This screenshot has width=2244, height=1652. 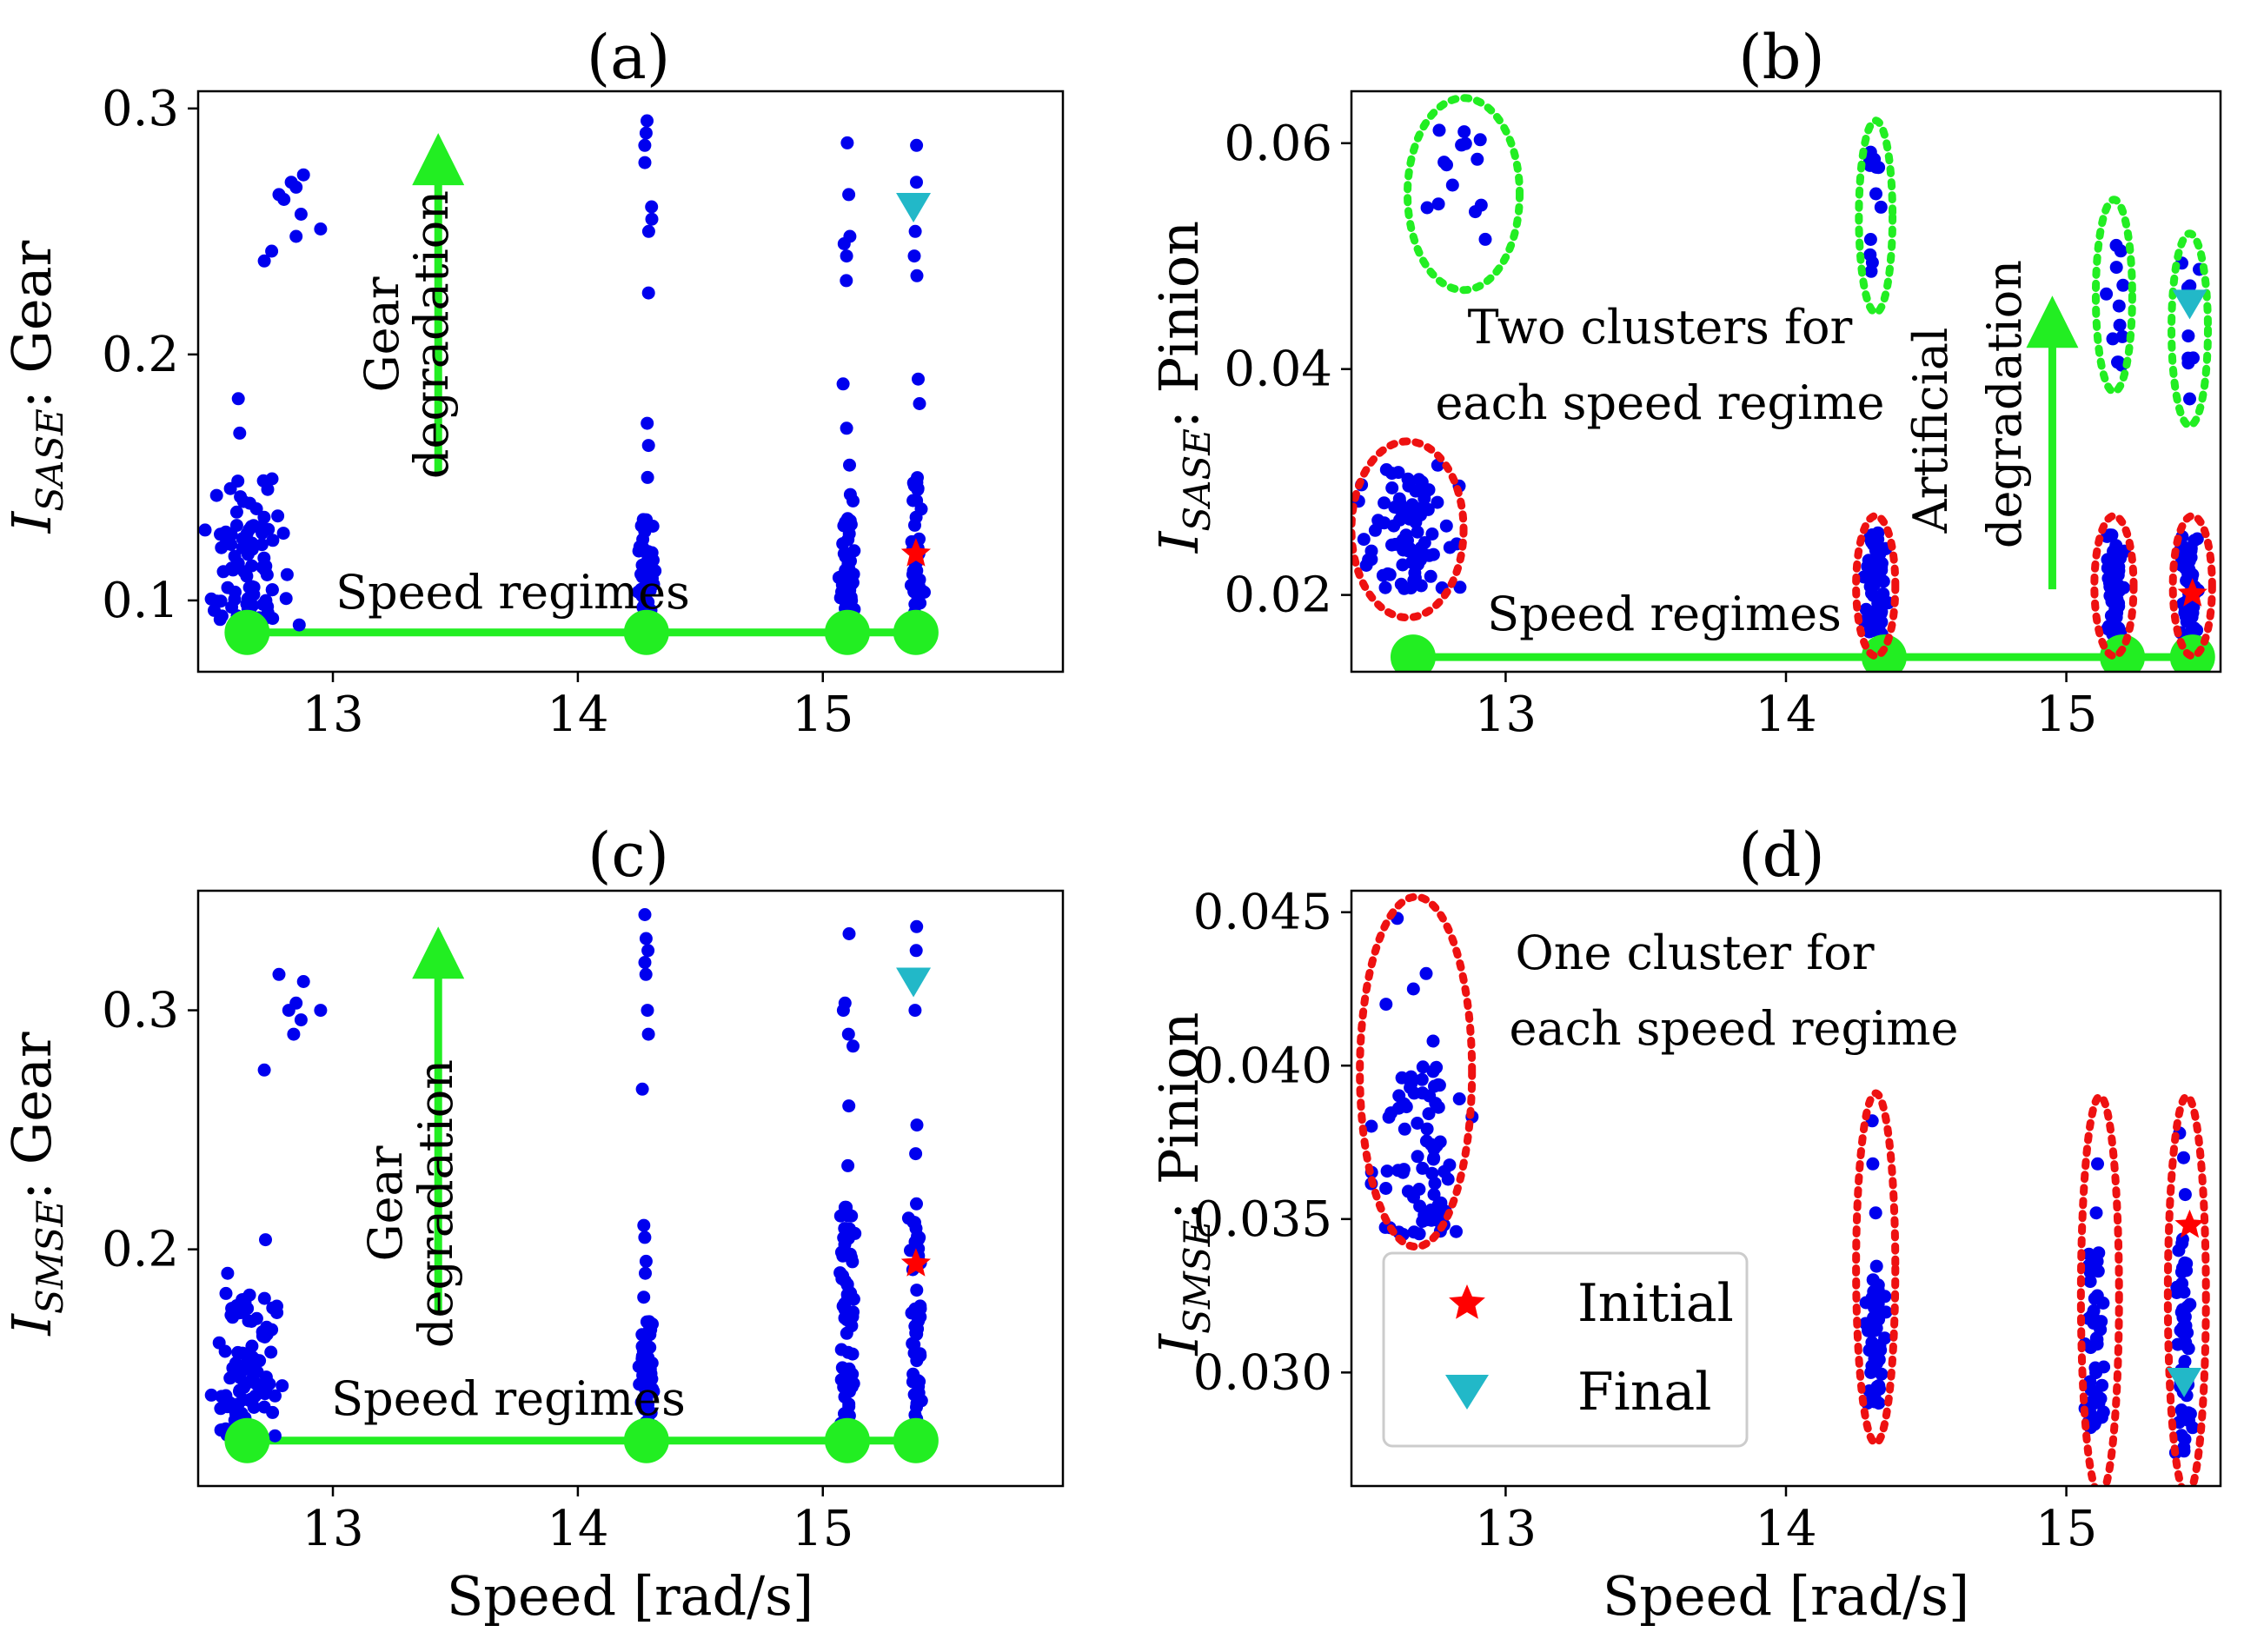 What do you see at coordinates (50, 460) in the screenshot?
I see `y-label-sub: SASE` at bounding box center [50, 460].